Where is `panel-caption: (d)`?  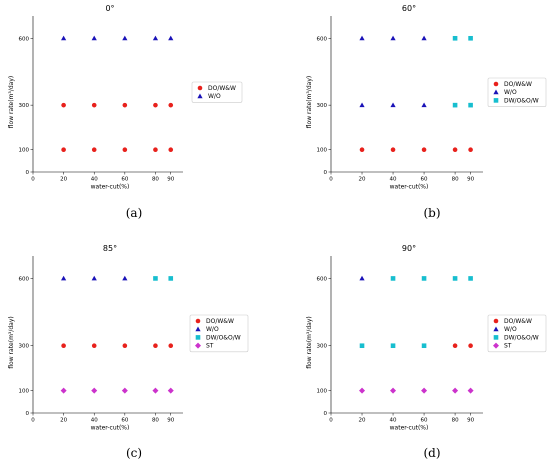 panel-caption: (d) is located at coordinates (431, 453).